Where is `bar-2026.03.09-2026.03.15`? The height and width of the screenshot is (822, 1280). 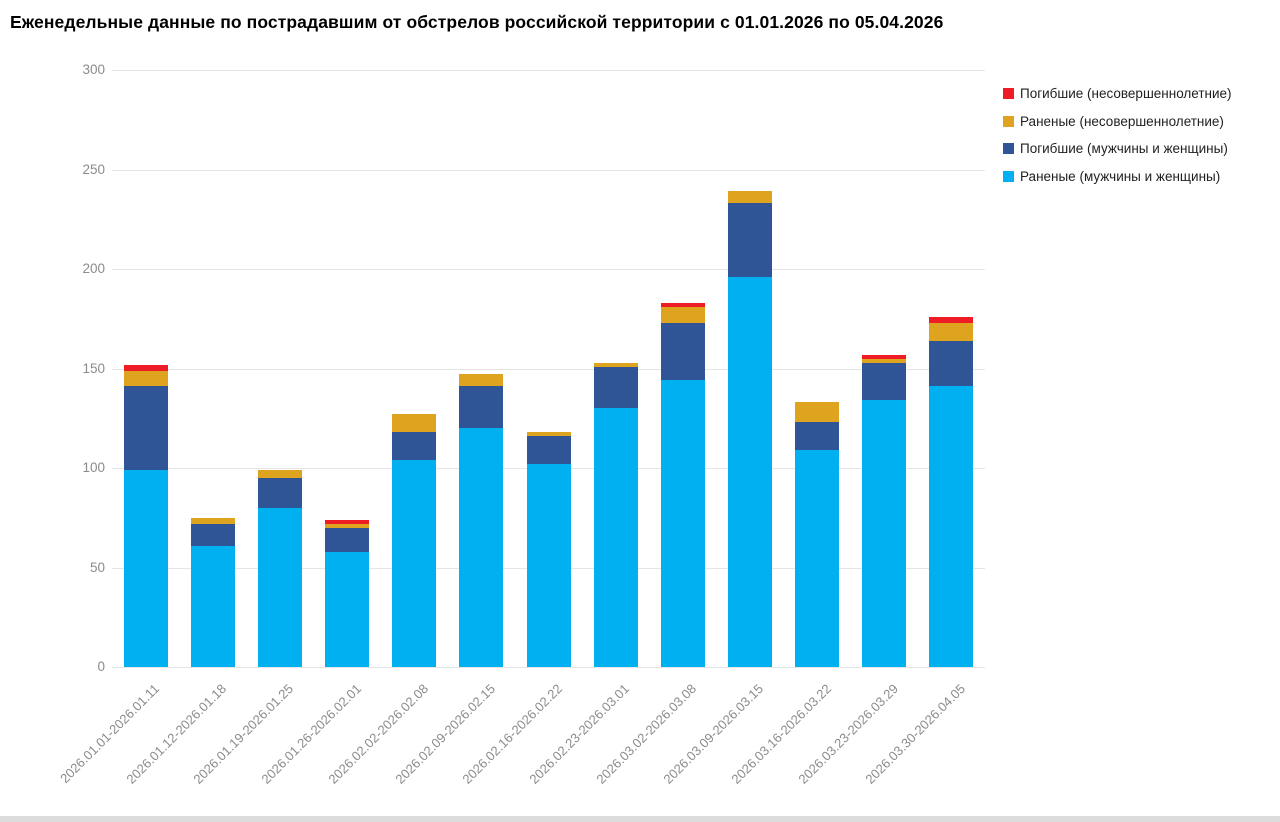 bar-2026.03.09-2026.03.15 is located at coordinates (749, 429).